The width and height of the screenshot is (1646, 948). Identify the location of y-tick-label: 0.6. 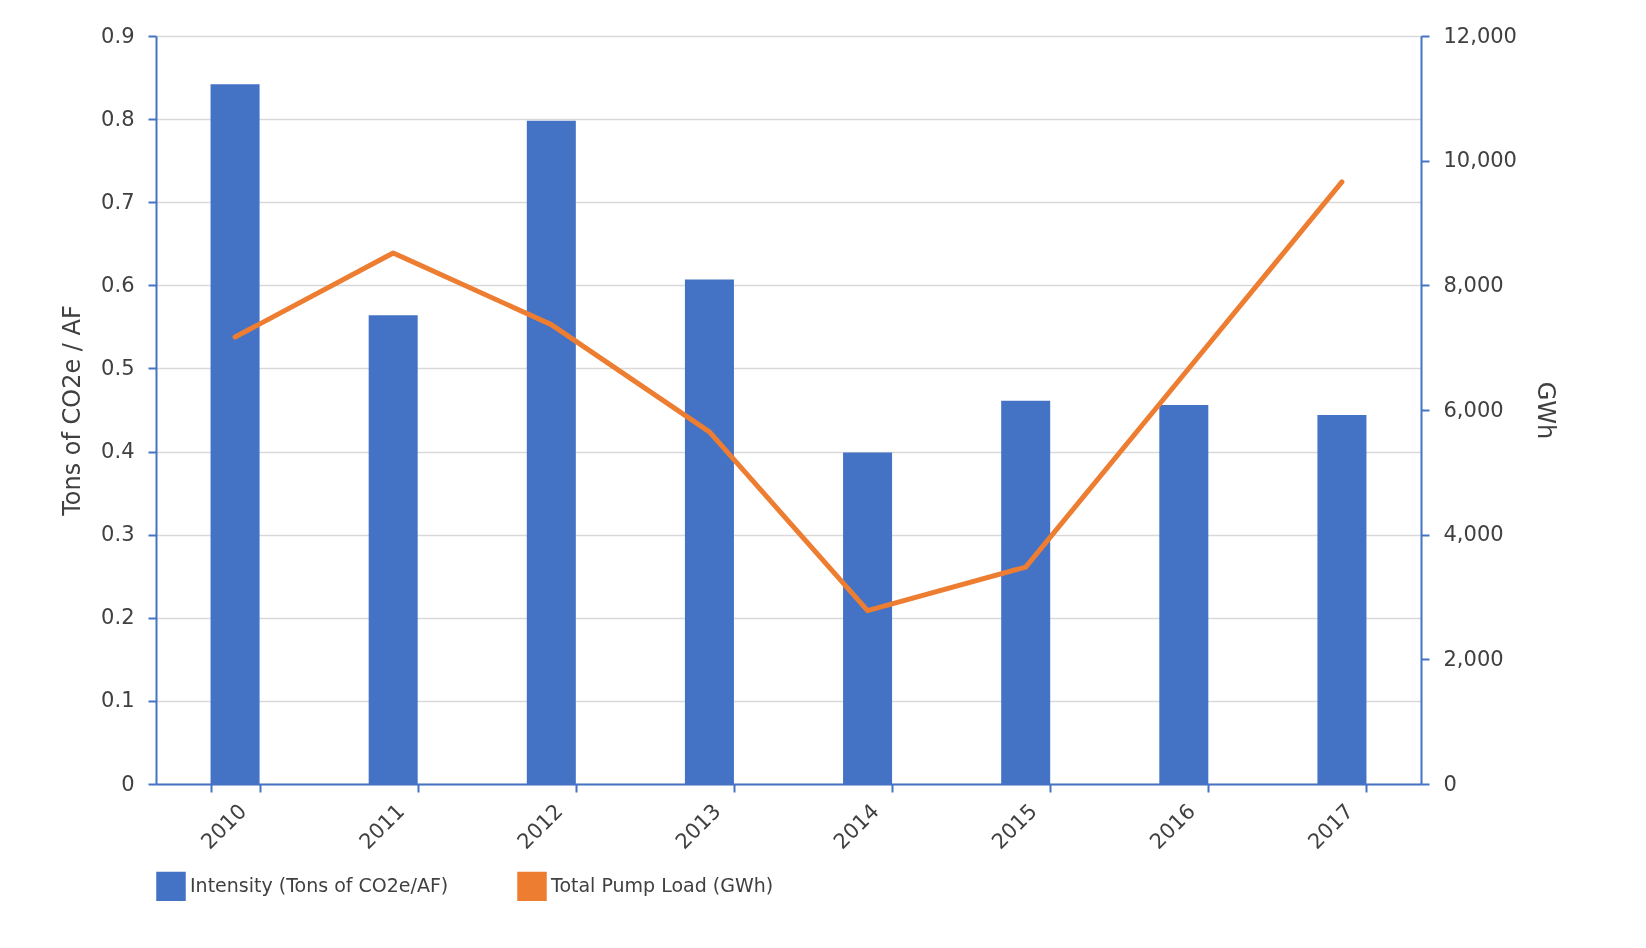
(118, 284).